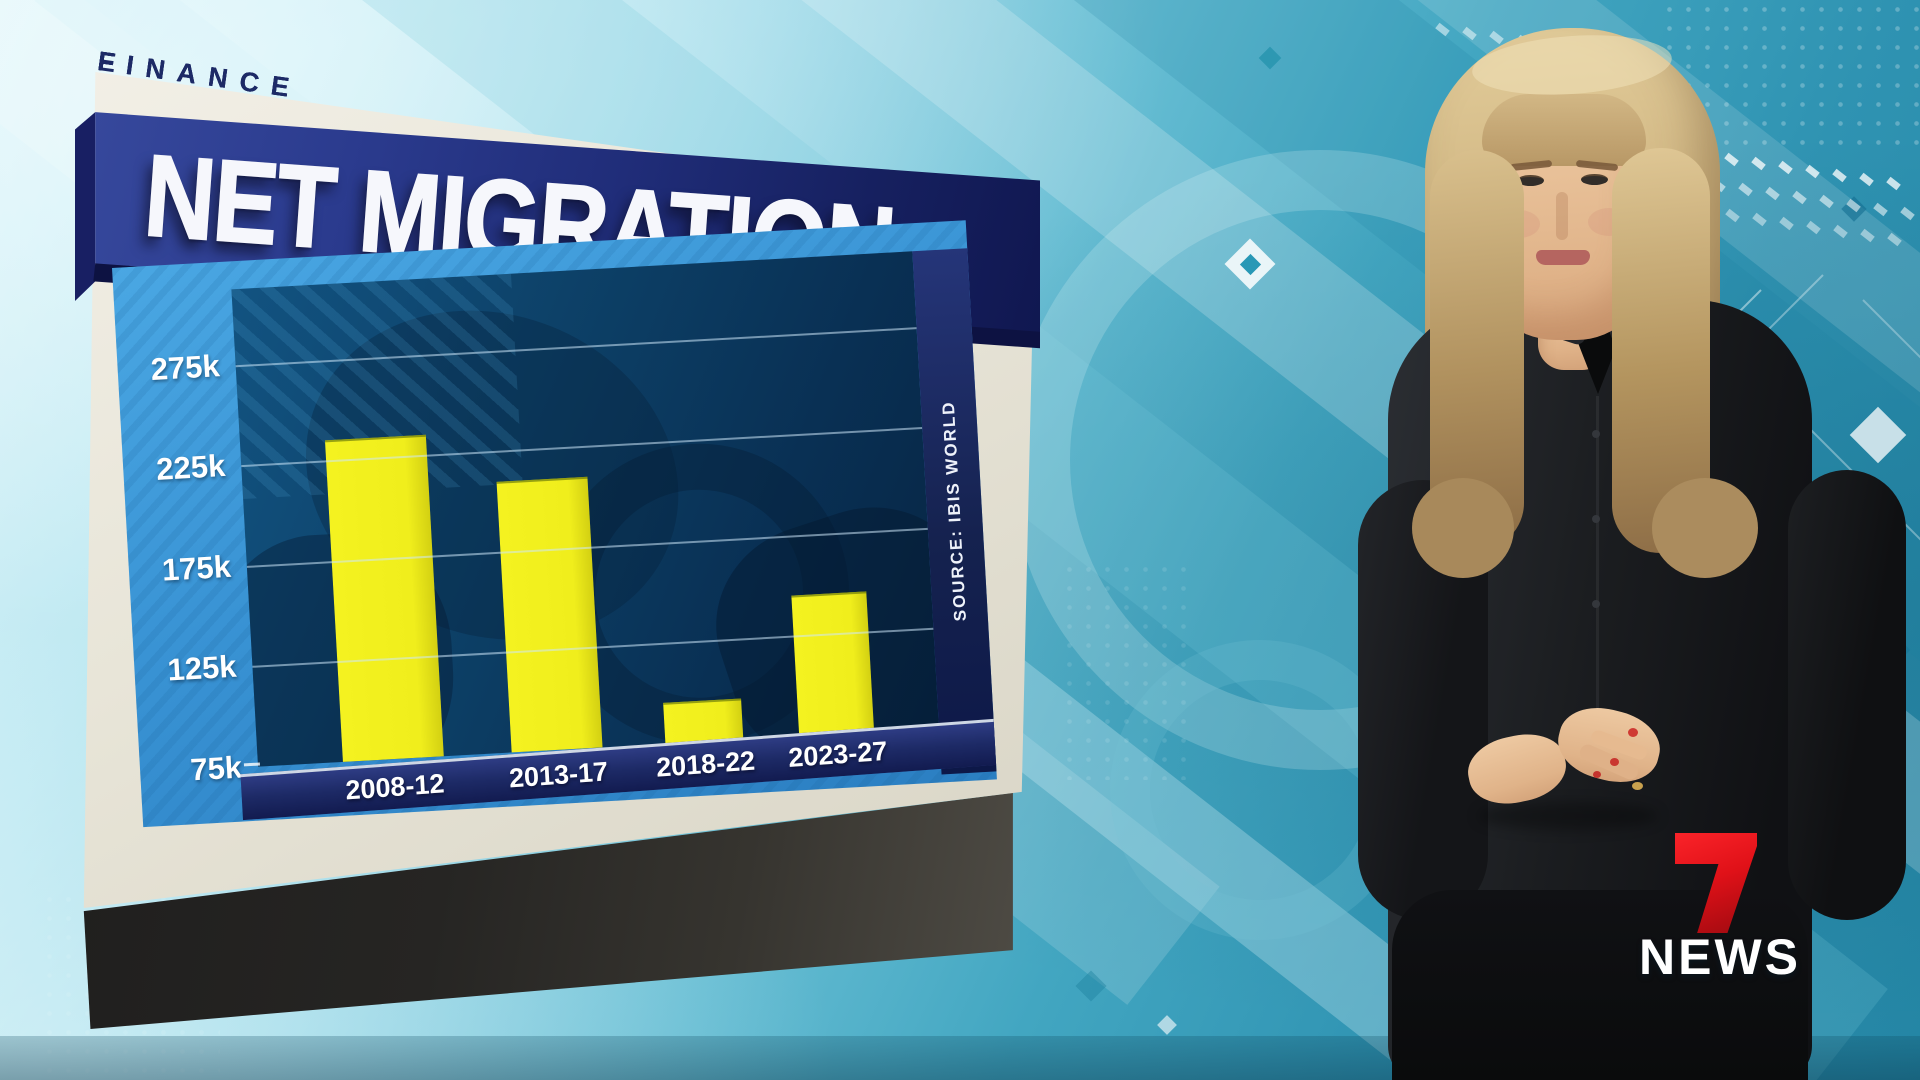 Image resolution: width=1920 pixels, height=1080 pixels. What do you see at coordinates (1720, 957) in the screenshot?
I see `news-wordmark: NEWS` at bounding box center [1720, 957].